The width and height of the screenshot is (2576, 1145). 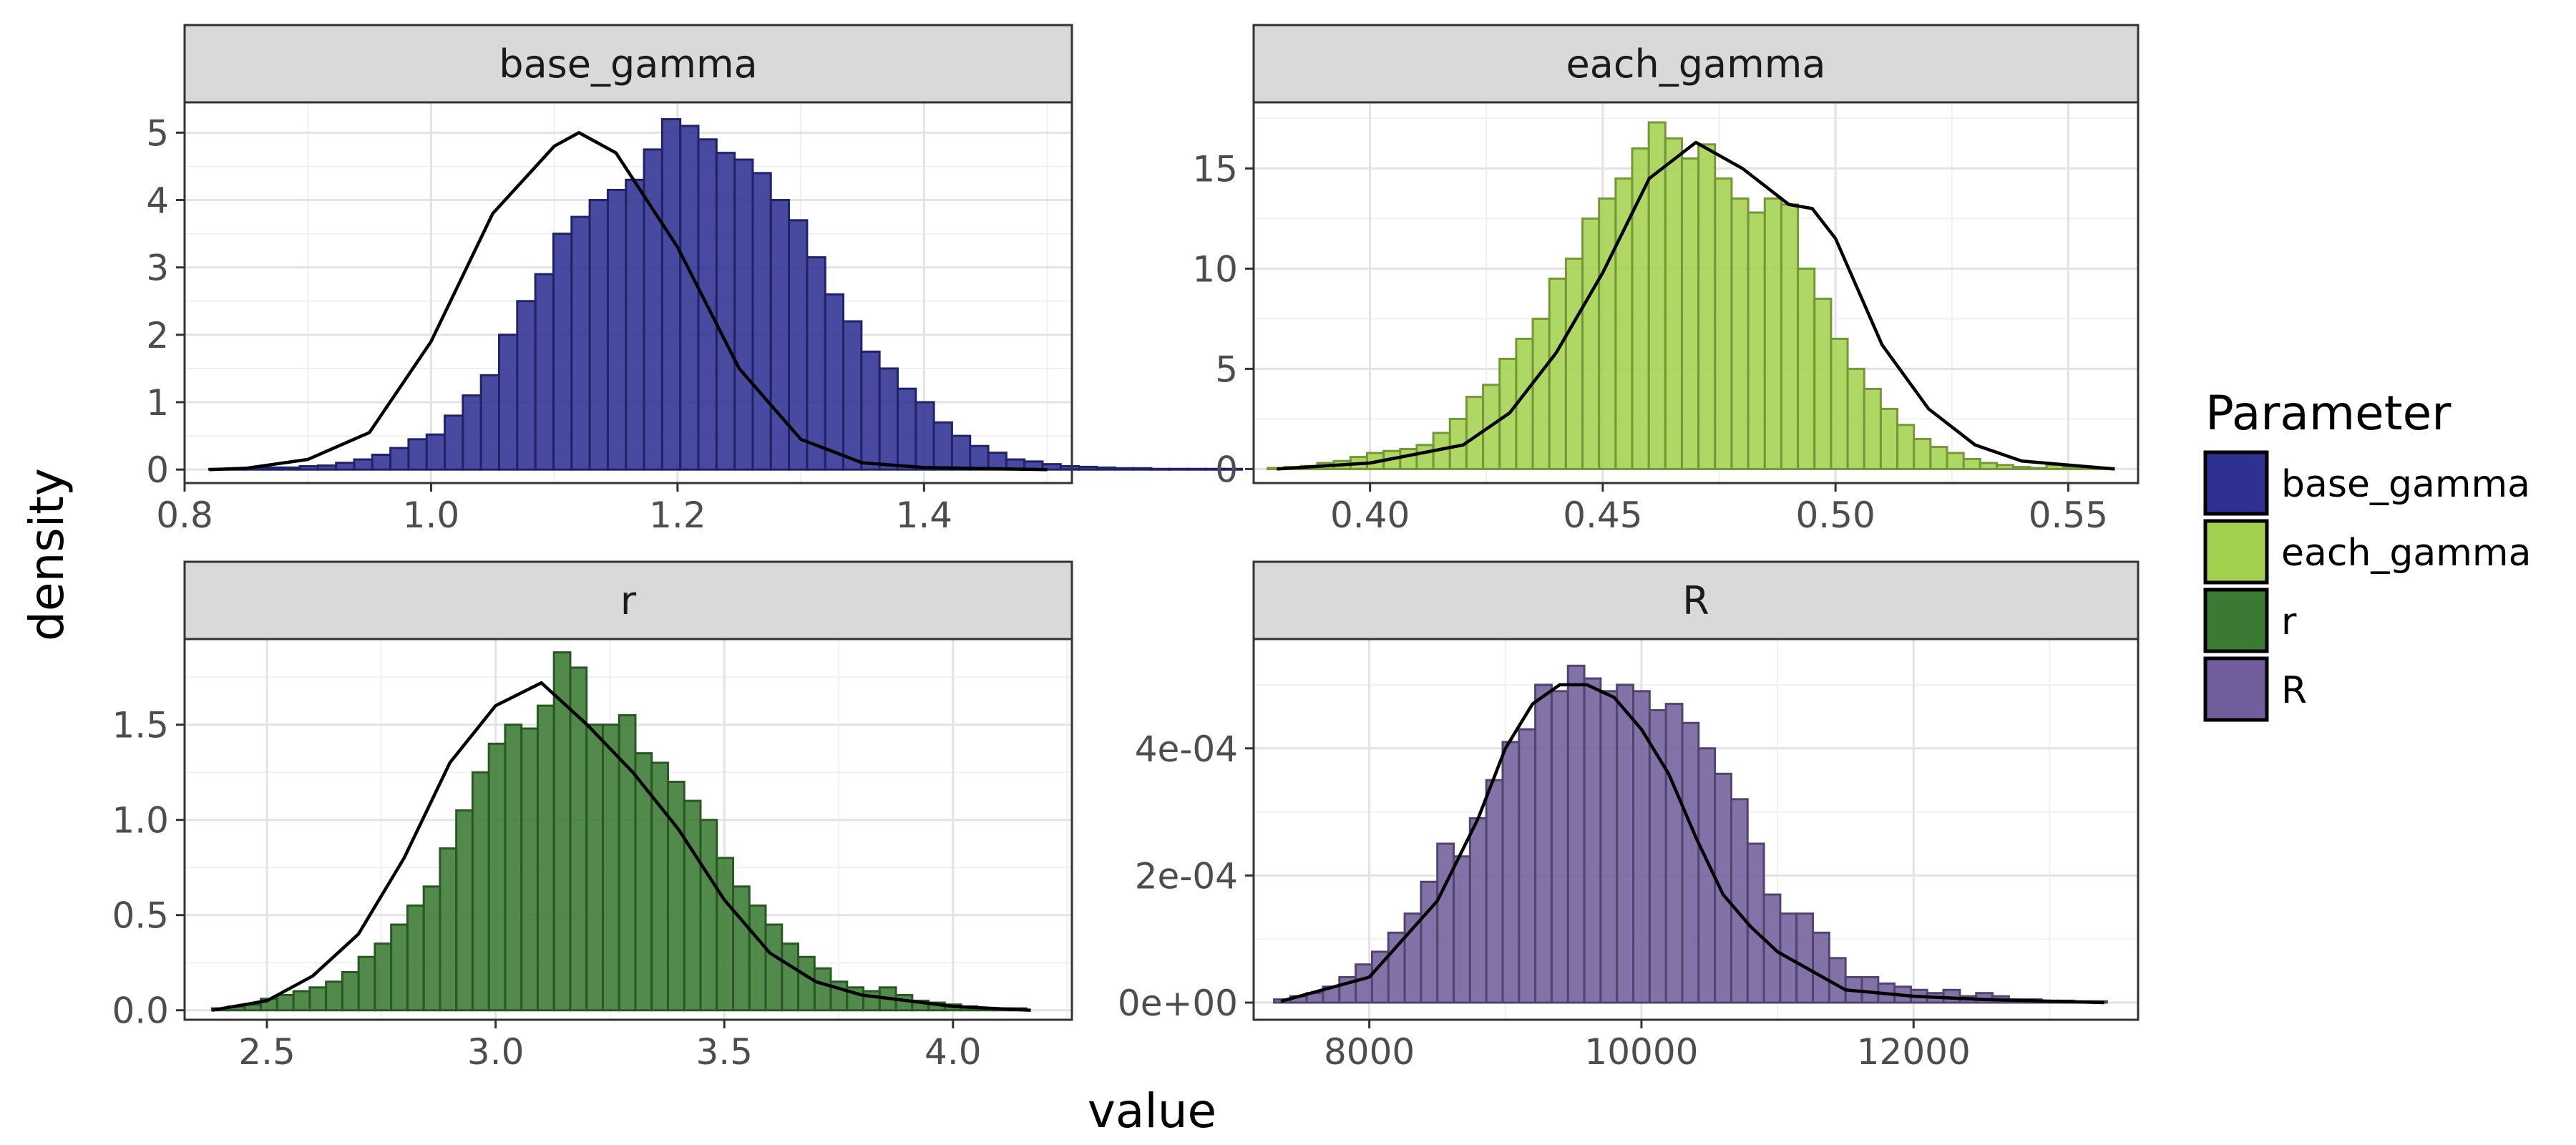 I want to click on legend-label: R, so click(x=2294, y=690).